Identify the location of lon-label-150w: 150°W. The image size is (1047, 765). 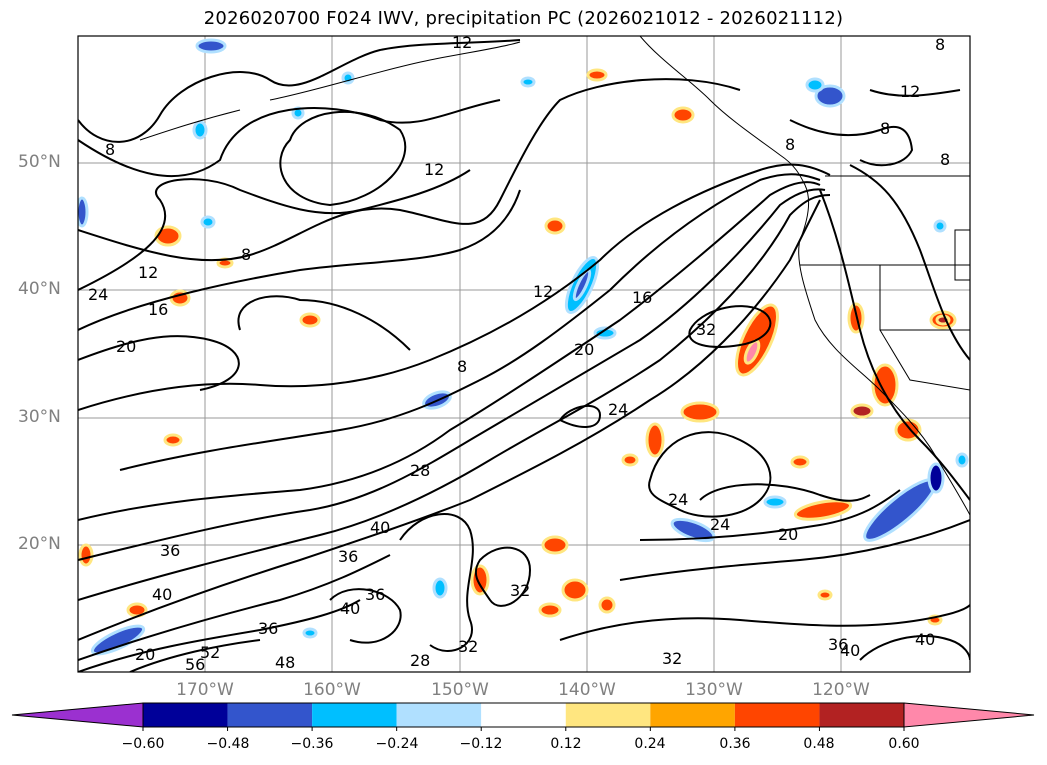
(460, 690).